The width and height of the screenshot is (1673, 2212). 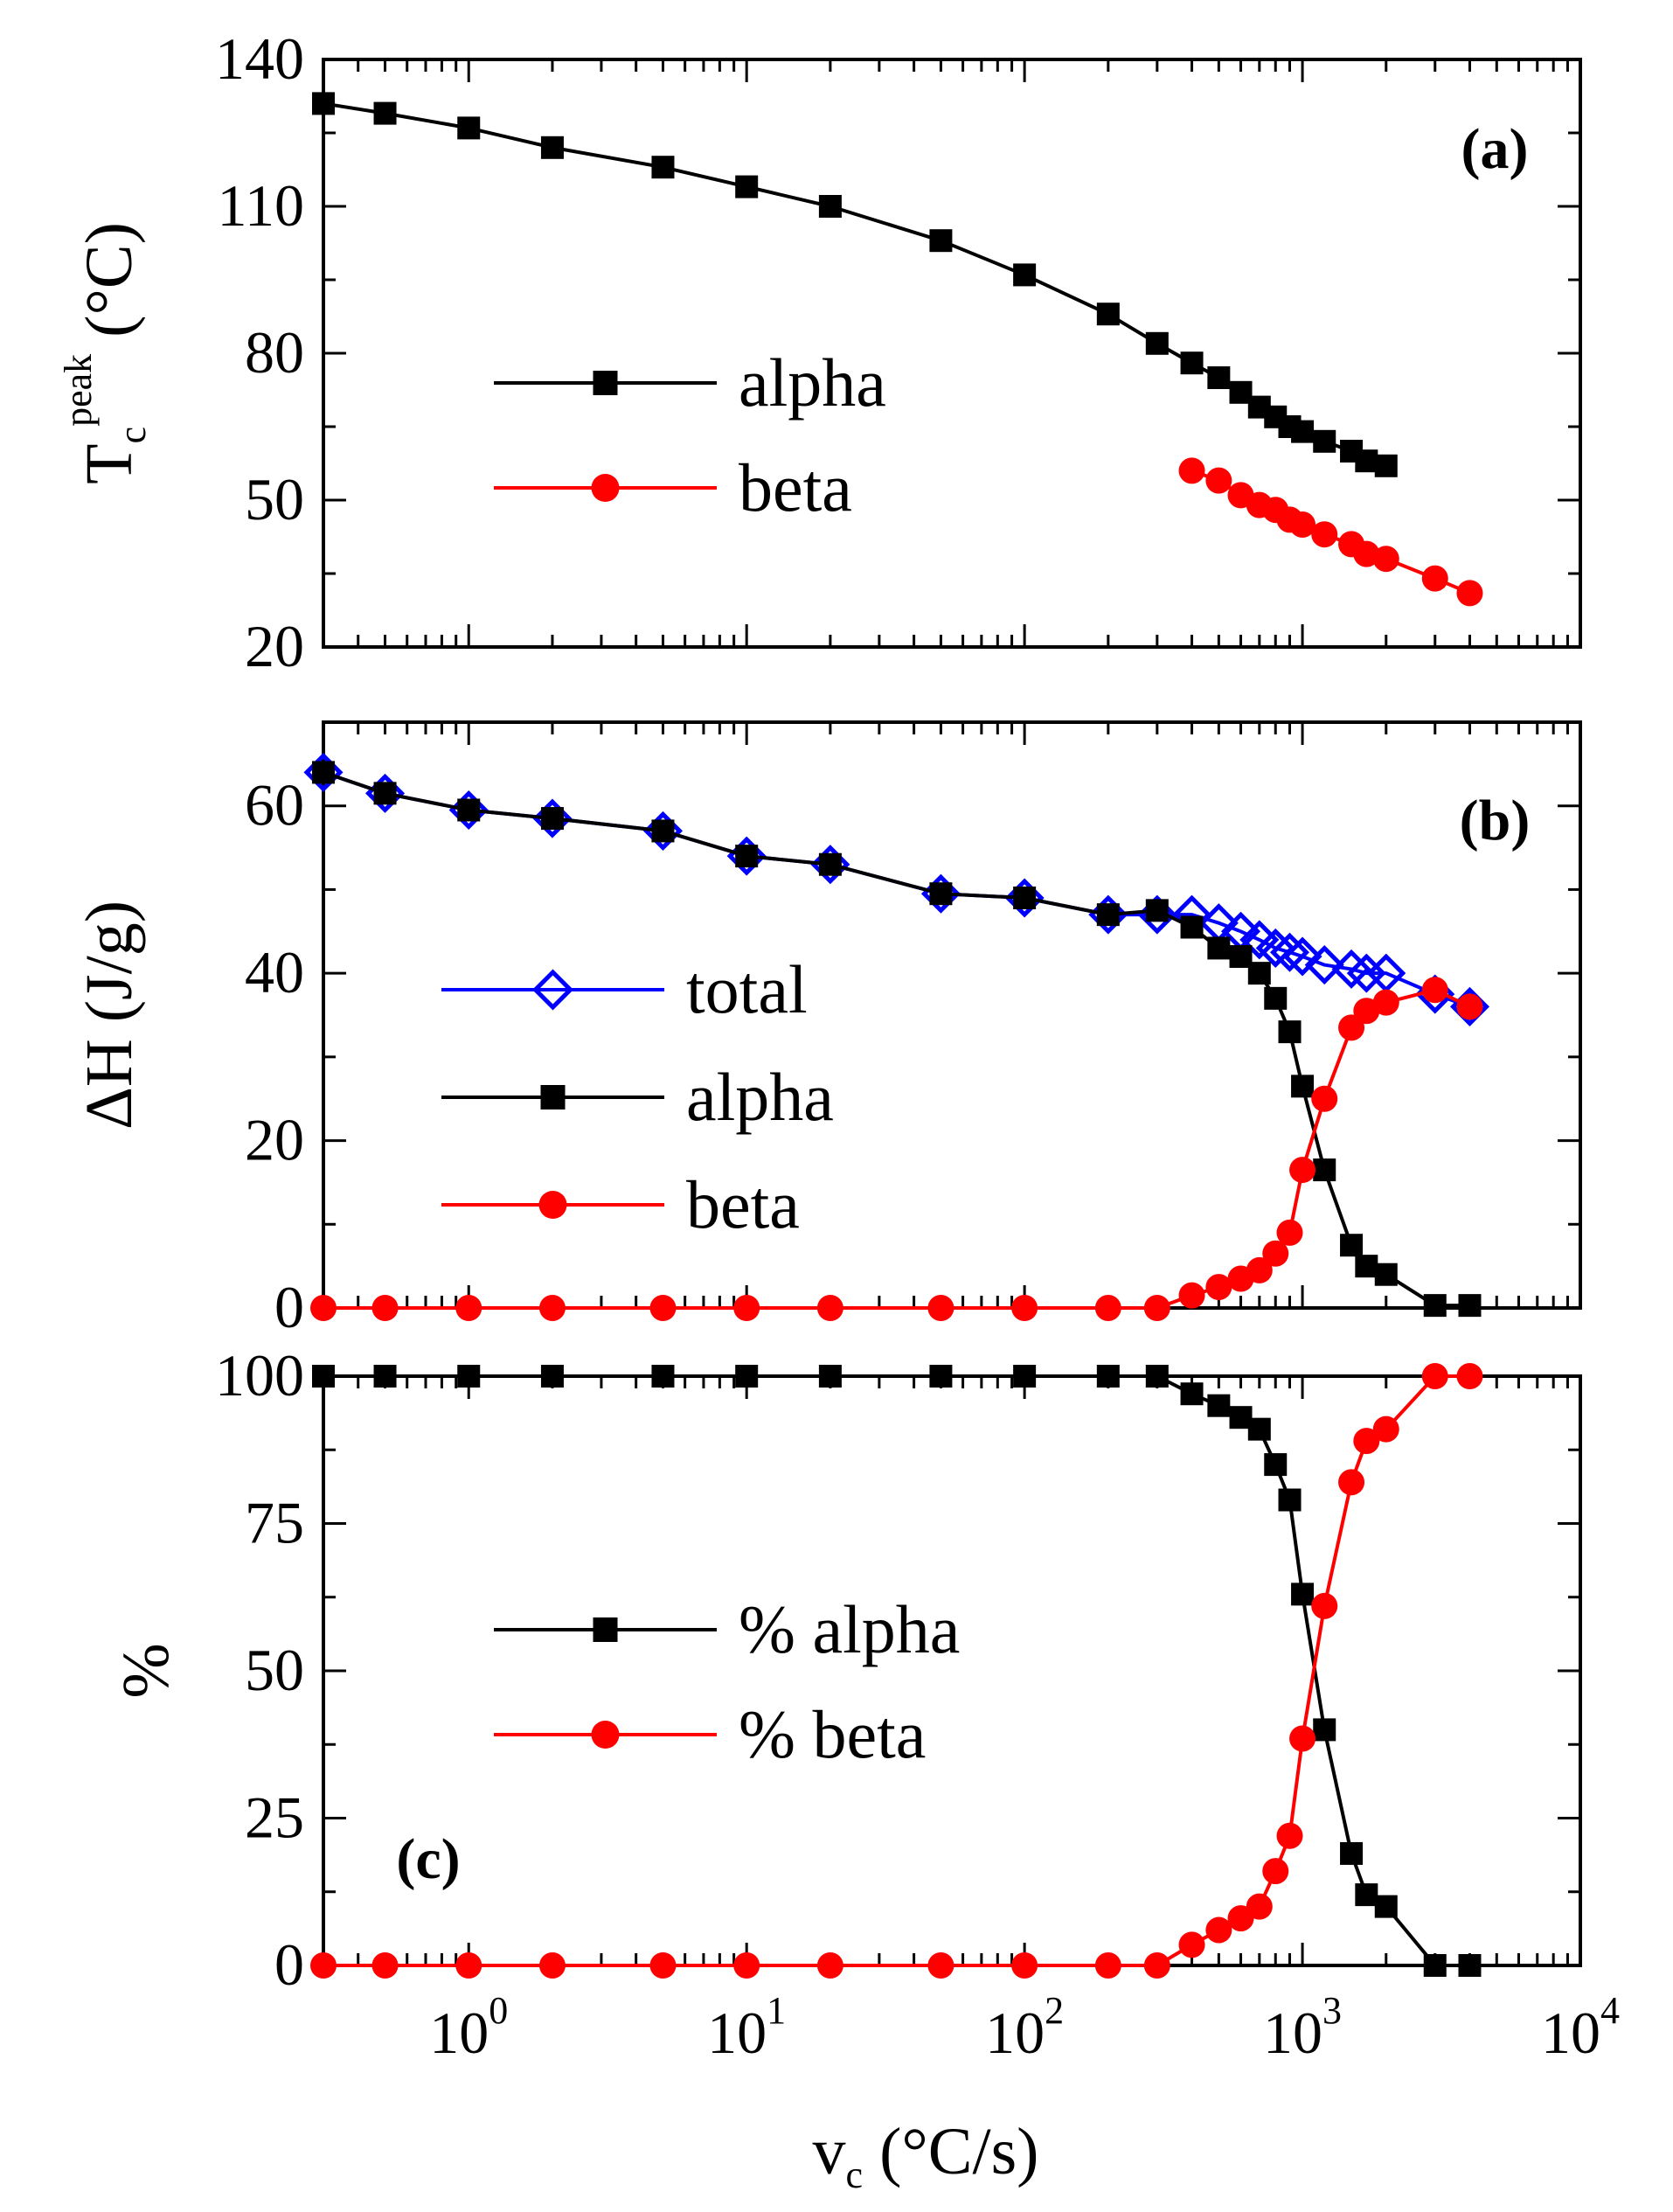 What do you see at coordinates (274, 1817) in the screenshot?
I see `y-tick-label: 25` at bounding box center [274, 1817].